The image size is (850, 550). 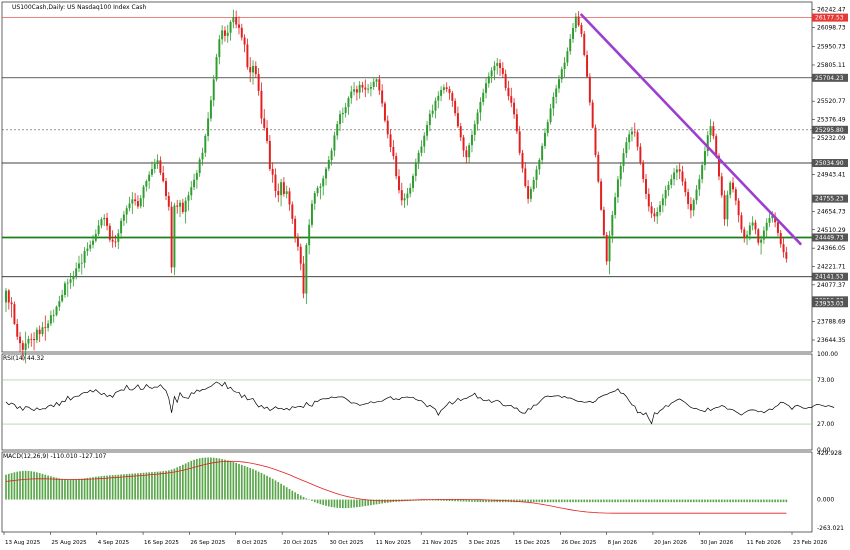 What do you see at coordinates (831, 28) in the screenshot?
I see `y-tick-label: 26098.73` at bounding box center [831, 28].